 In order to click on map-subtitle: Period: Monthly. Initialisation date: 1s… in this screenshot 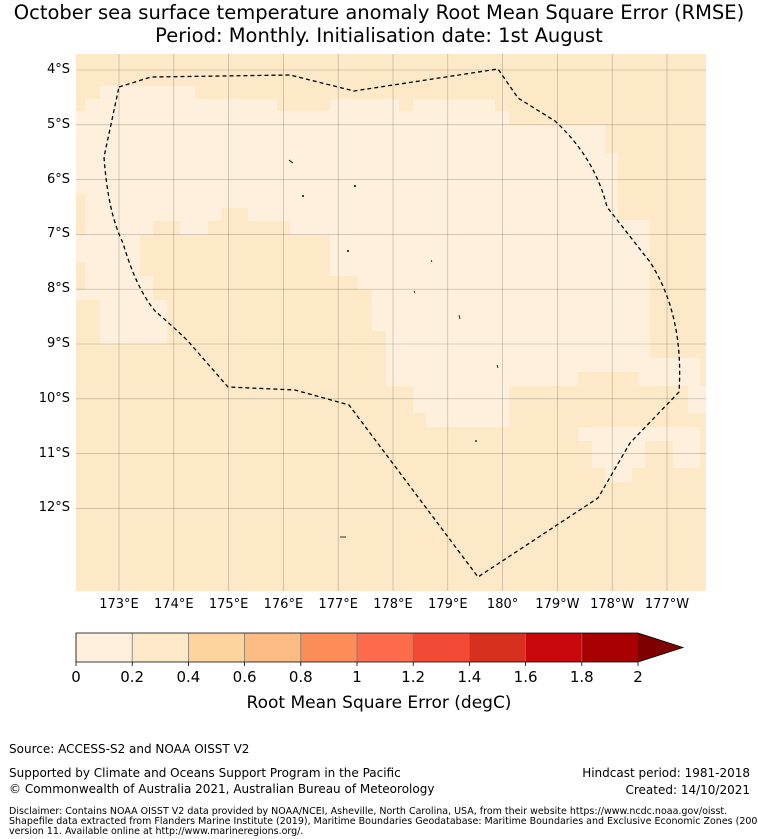, I will do `click(379, 35)`.